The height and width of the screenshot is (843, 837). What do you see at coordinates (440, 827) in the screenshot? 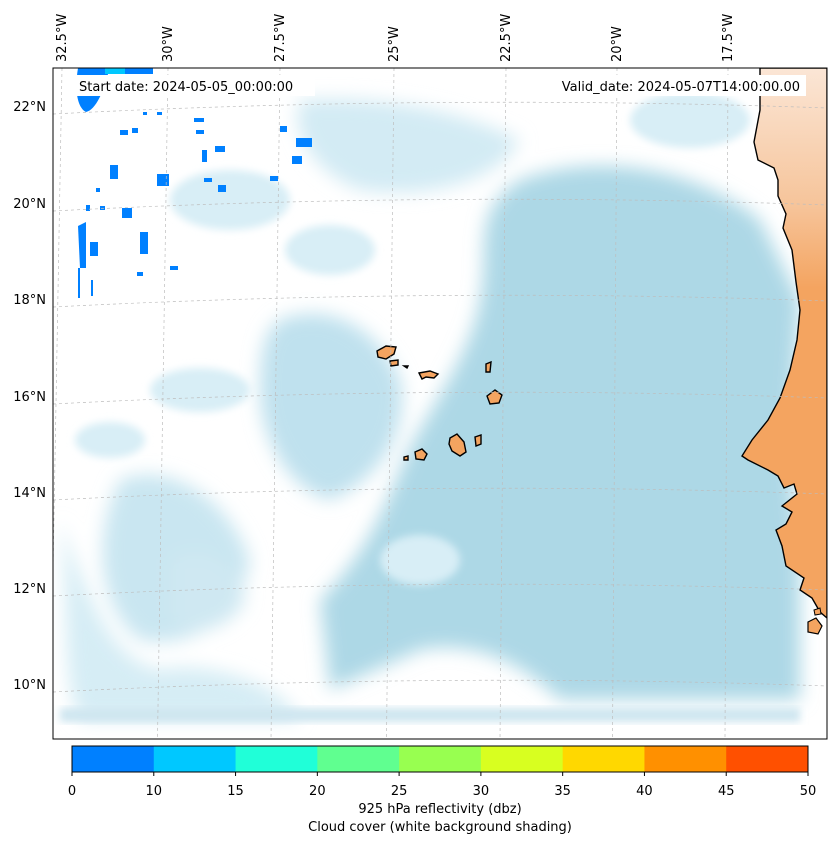
I see `colorbar-label-line2: Cloud cover (white background shading)` at bounding box center [440, 827].